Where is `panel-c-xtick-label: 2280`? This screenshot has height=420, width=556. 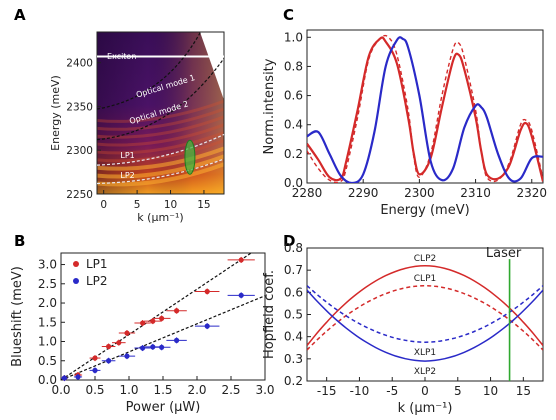 panel-c-xtick-label: 2280 is located at coordinates (307, 193).